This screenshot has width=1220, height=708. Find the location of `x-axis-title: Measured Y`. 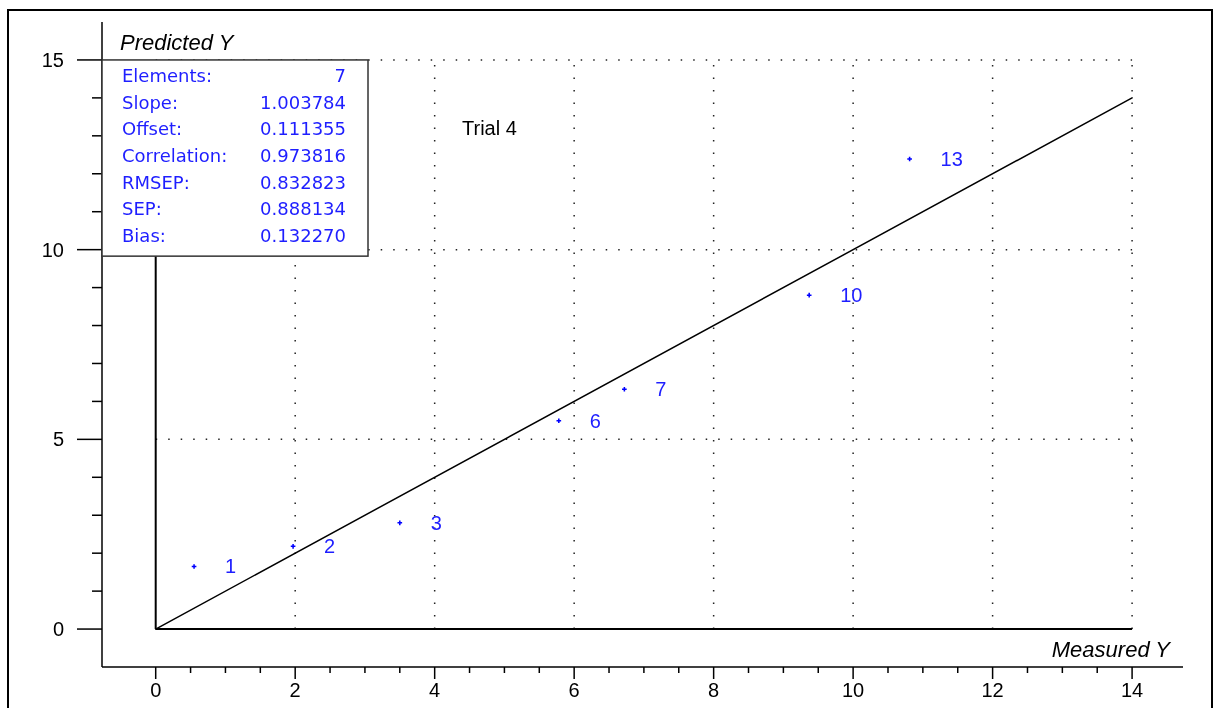

x-axis-title: Measured Y is located at coordinates (1111, 649).